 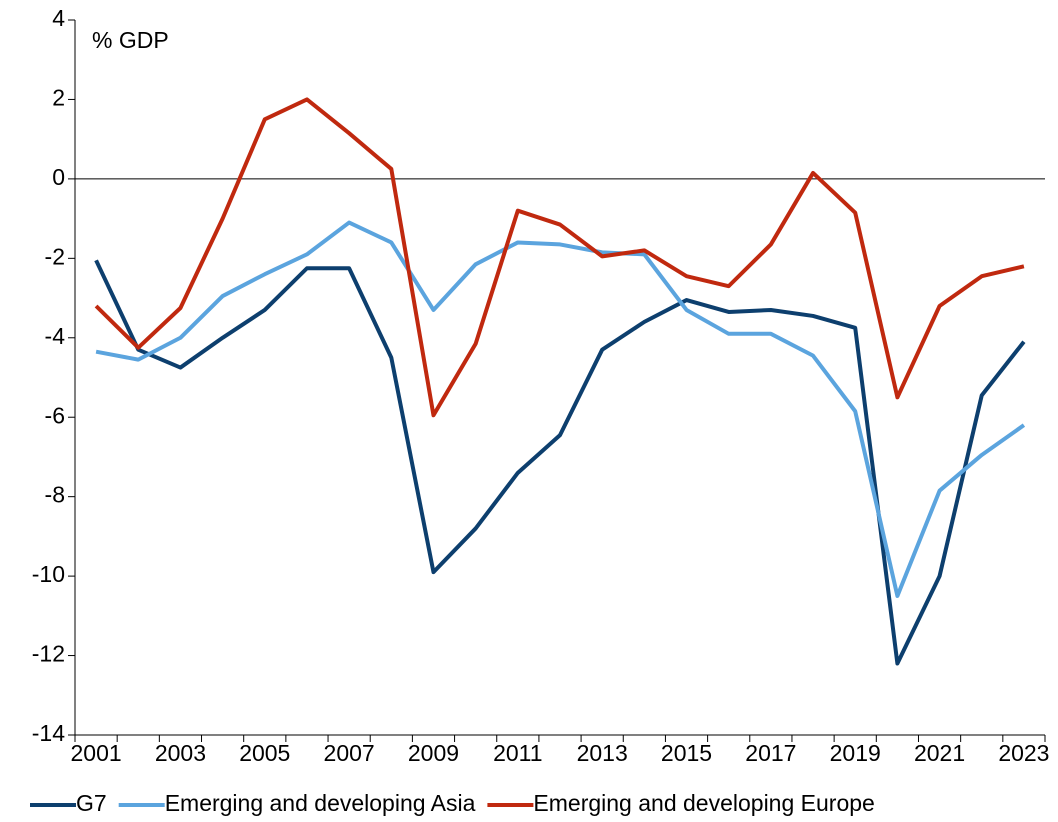 I want to click on y-tick-label: -10, so click(x=48, y=574).